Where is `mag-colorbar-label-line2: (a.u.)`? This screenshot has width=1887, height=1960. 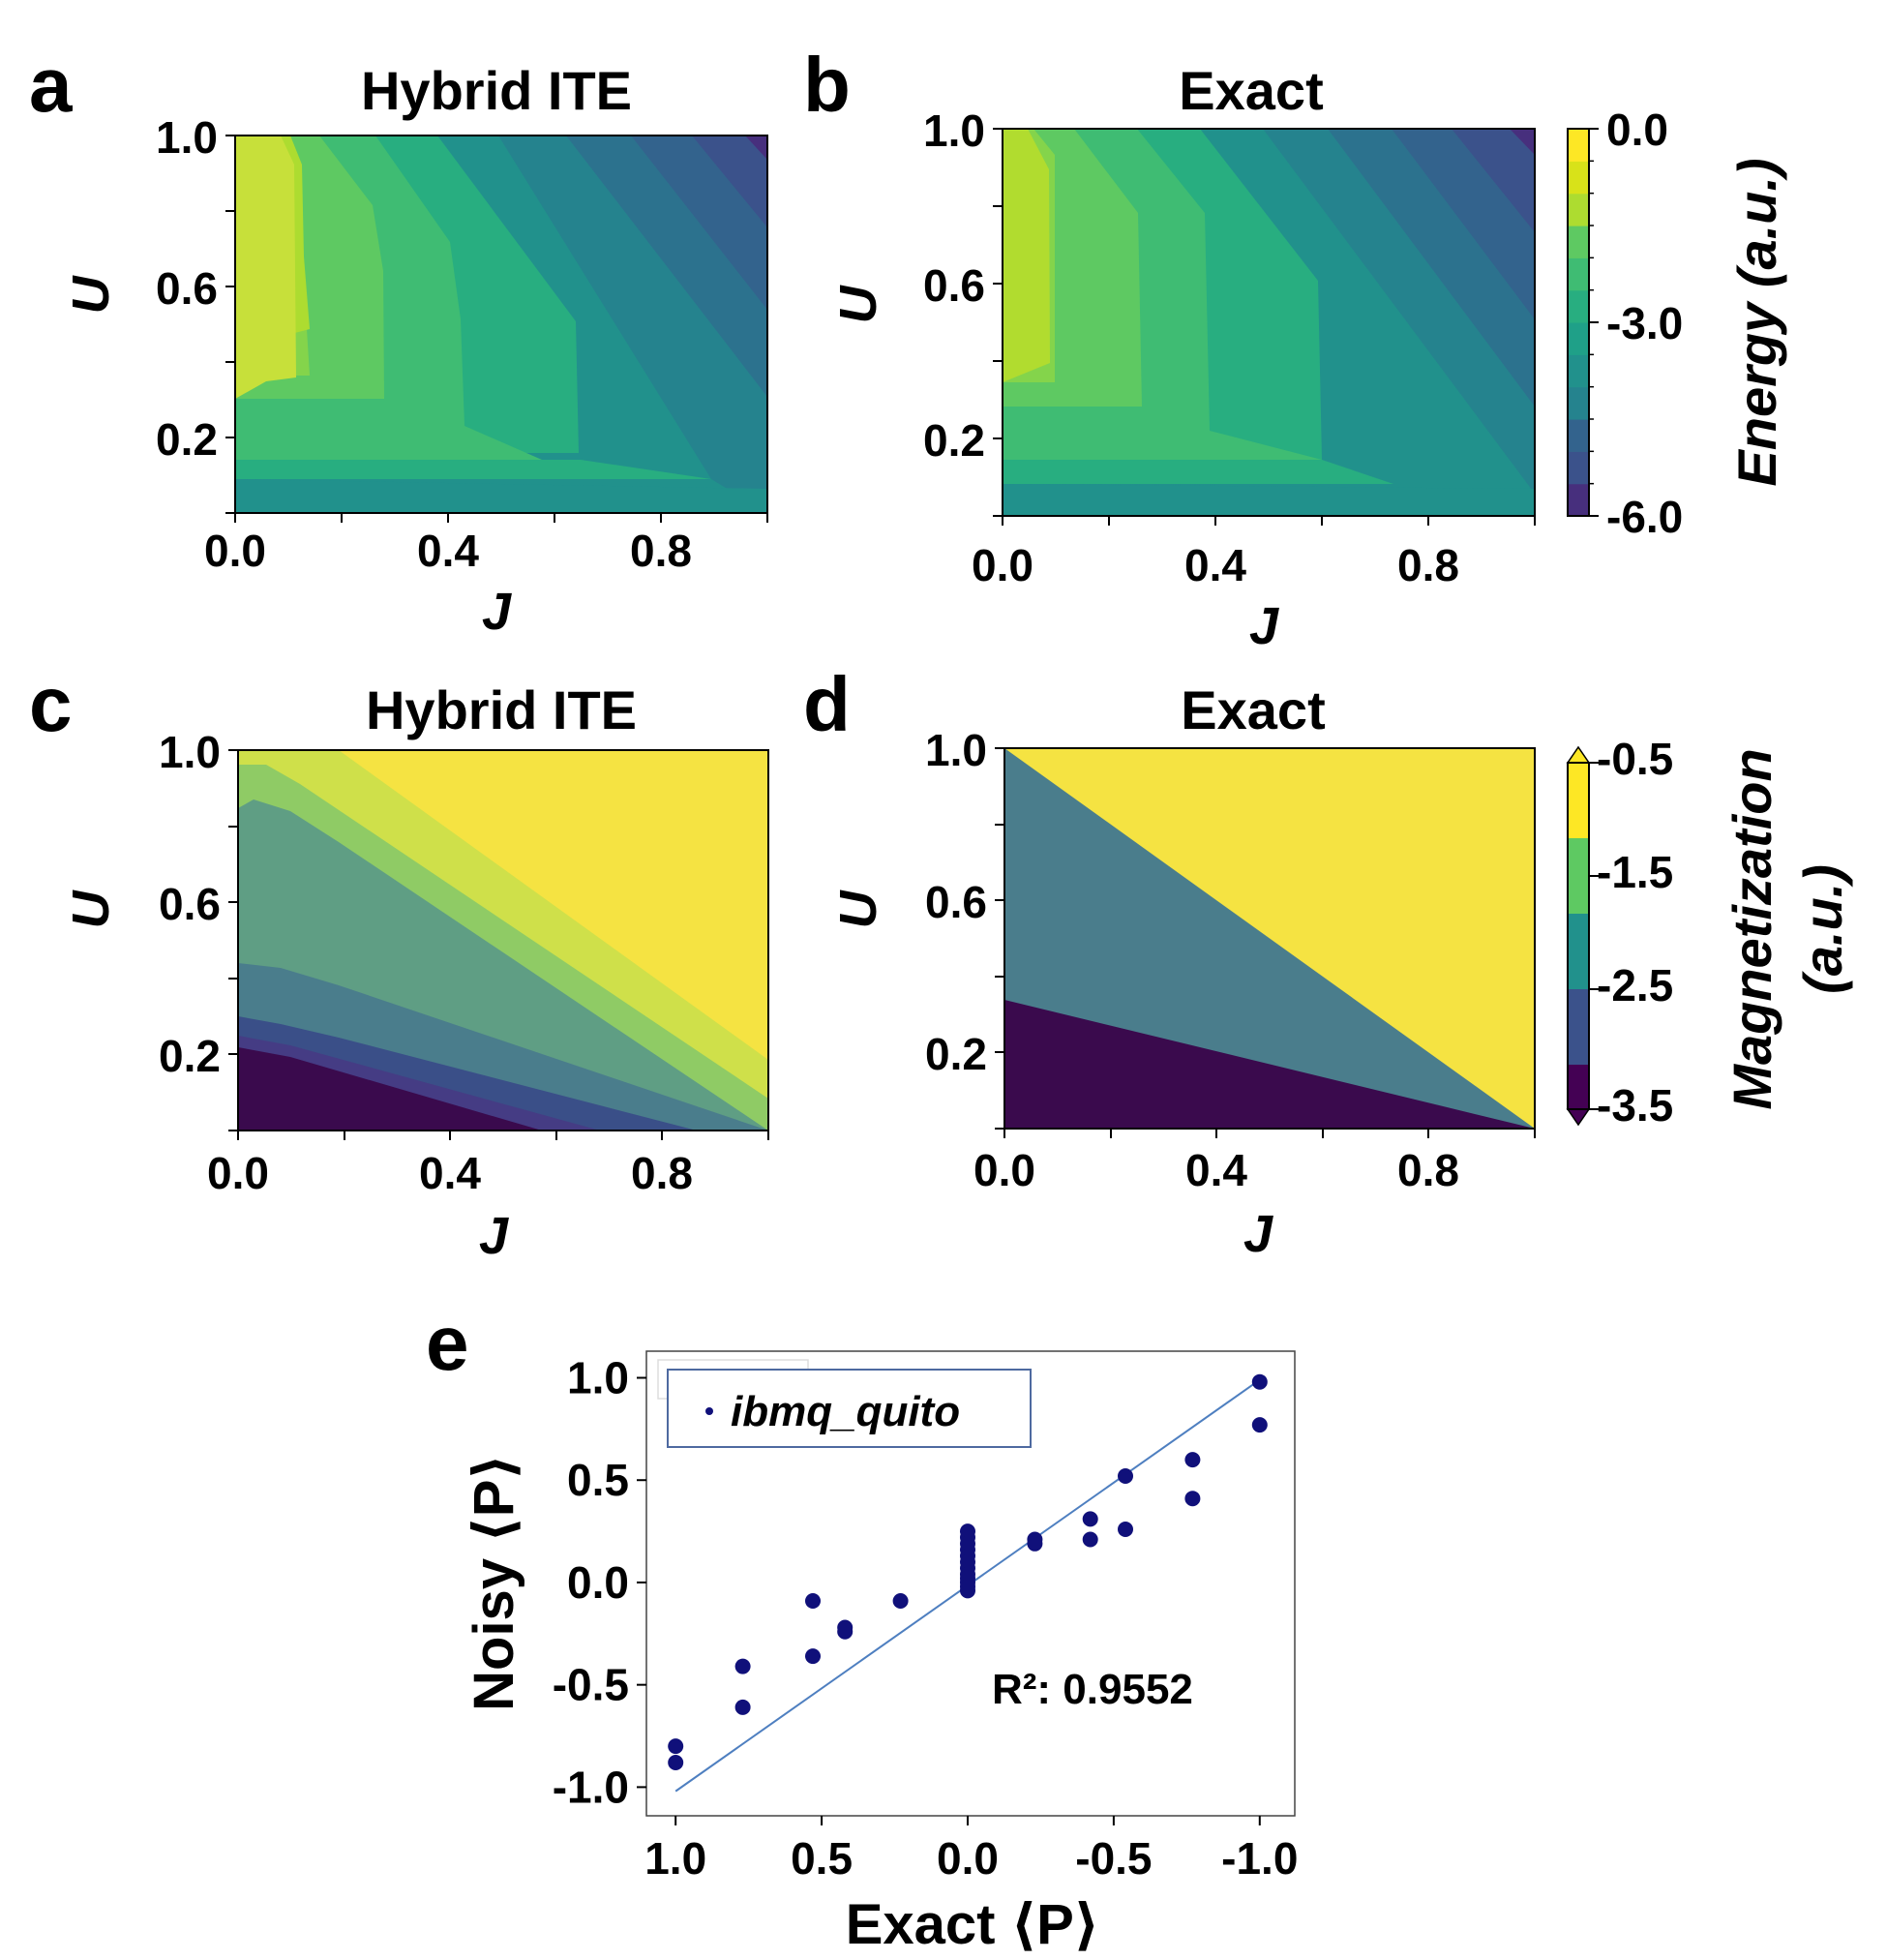 mag-colorbar-label-line2: (a.u.) is located at coordinates (1822, 929).